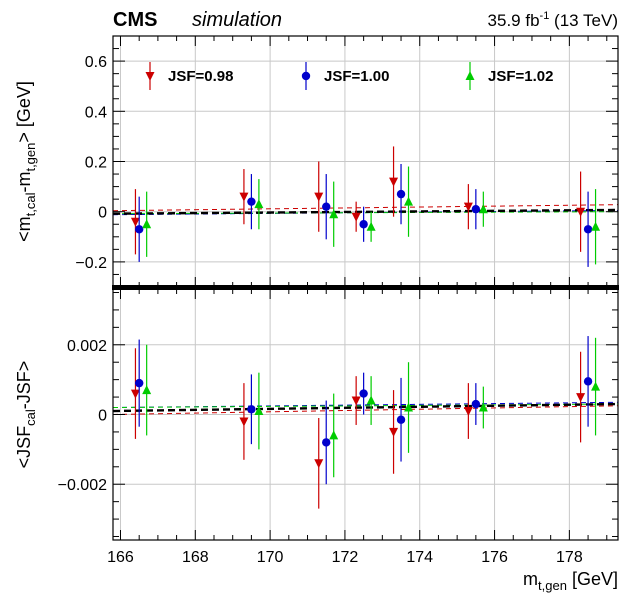 This screenshot has width=627, height=600. What do you see at coordinates (135, 20) in the screenshot?
I see `experiment-label: CMS` at bounding box center [135, 20].